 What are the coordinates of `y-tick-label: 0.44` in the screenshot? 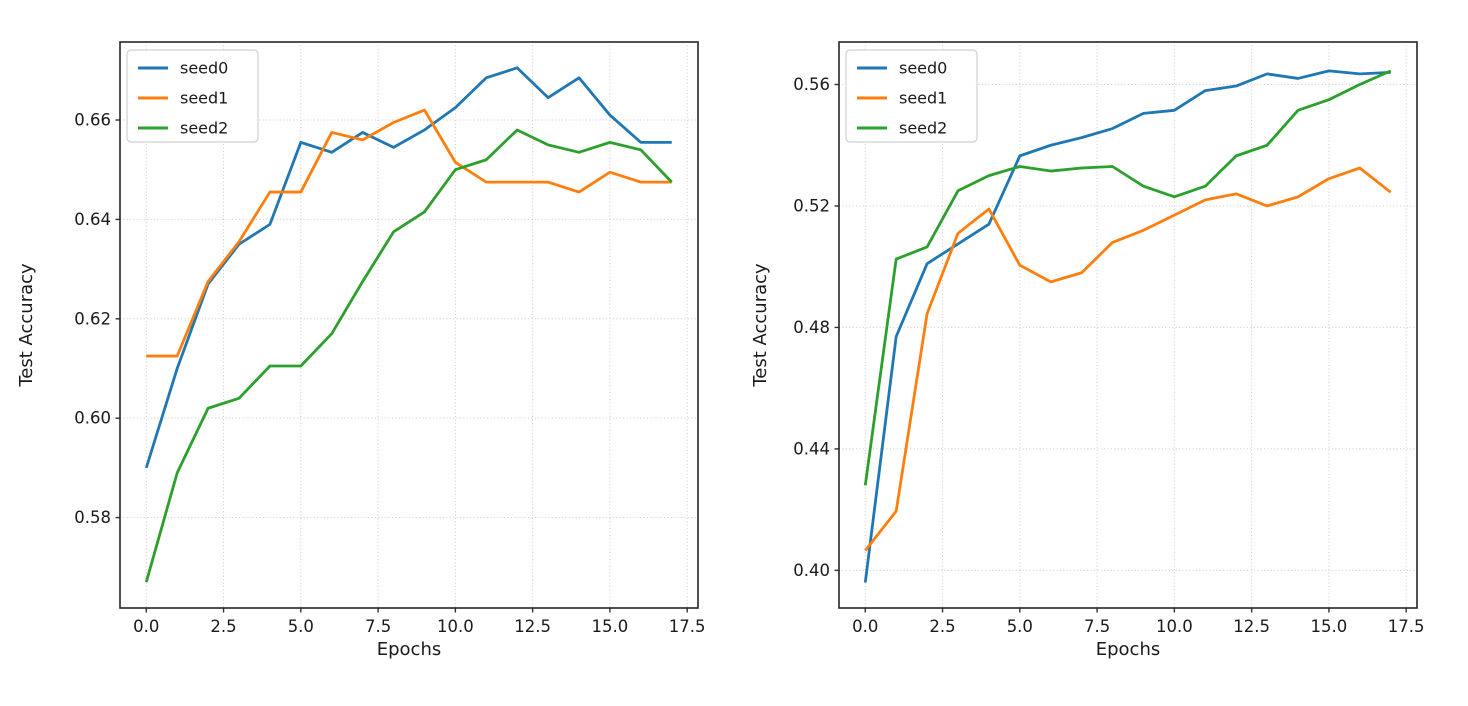 It's located at (811, 448).